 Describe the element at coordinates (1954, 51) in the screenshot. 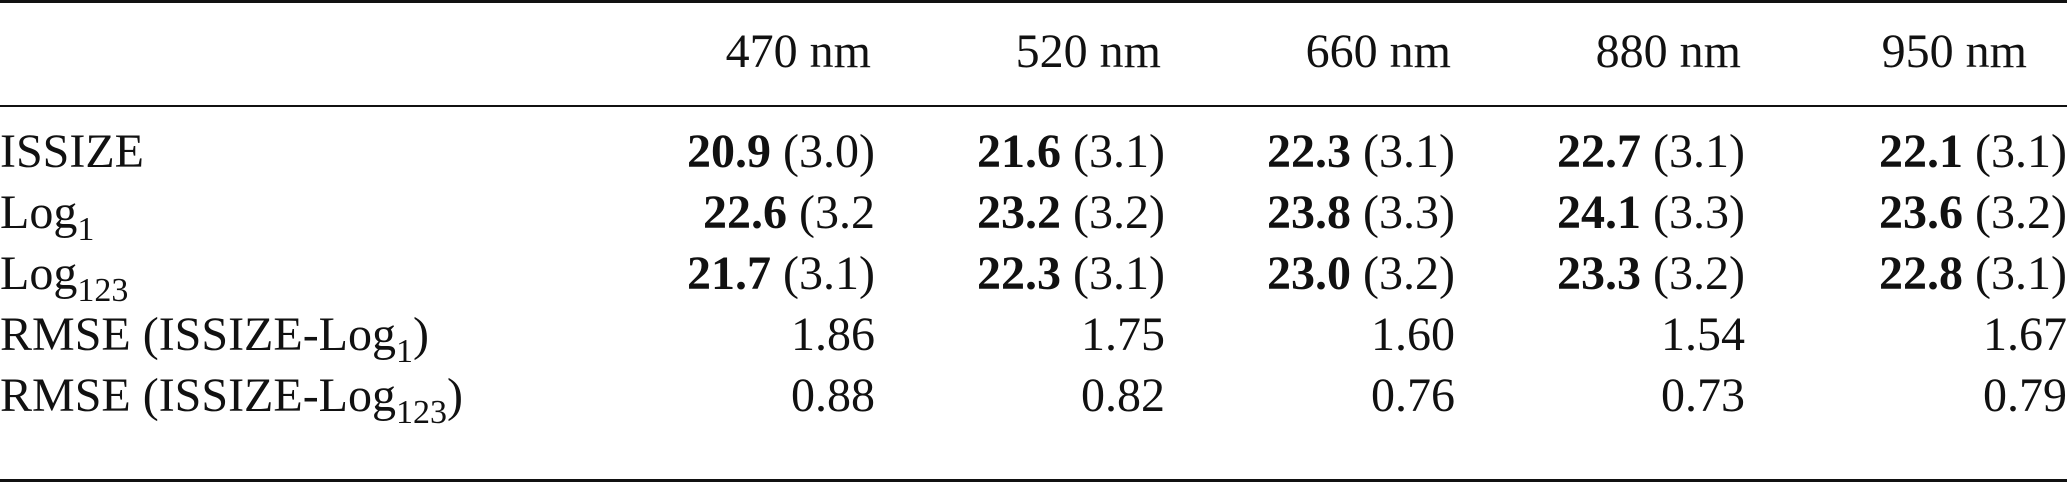

I see `column-header: 950 nm` at that location.